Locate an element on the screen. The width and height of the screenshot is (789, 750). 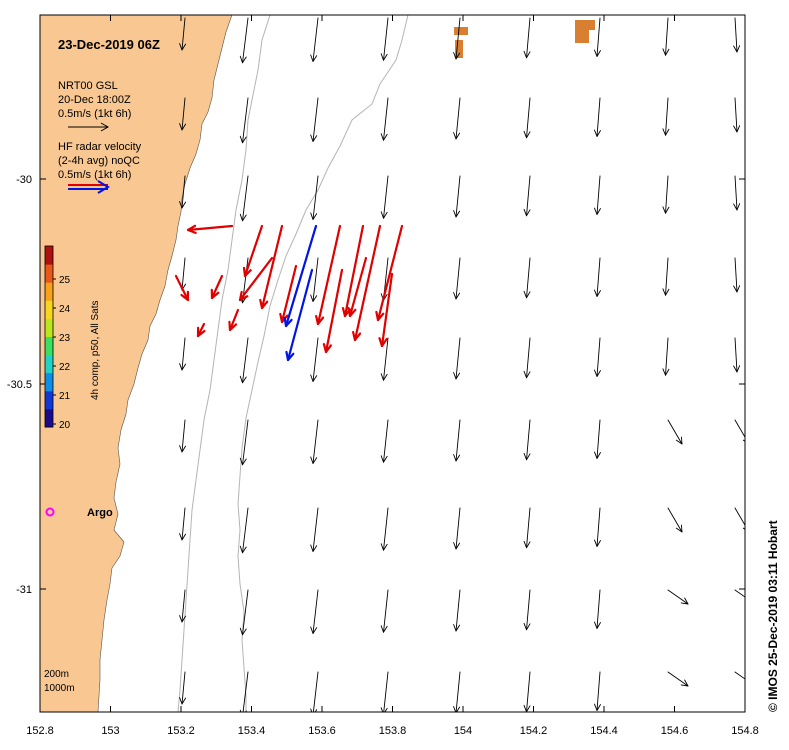
x-tick-label: 154.4 is located at coordinates (604, 731).